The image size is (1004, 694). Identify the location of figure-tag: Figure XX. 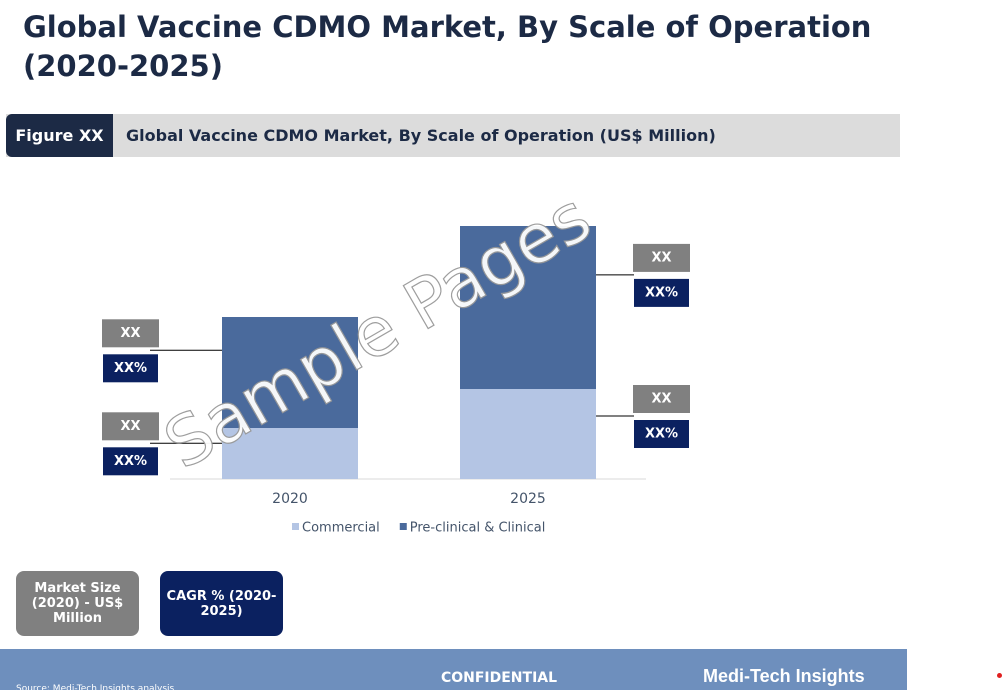
(59, 135).